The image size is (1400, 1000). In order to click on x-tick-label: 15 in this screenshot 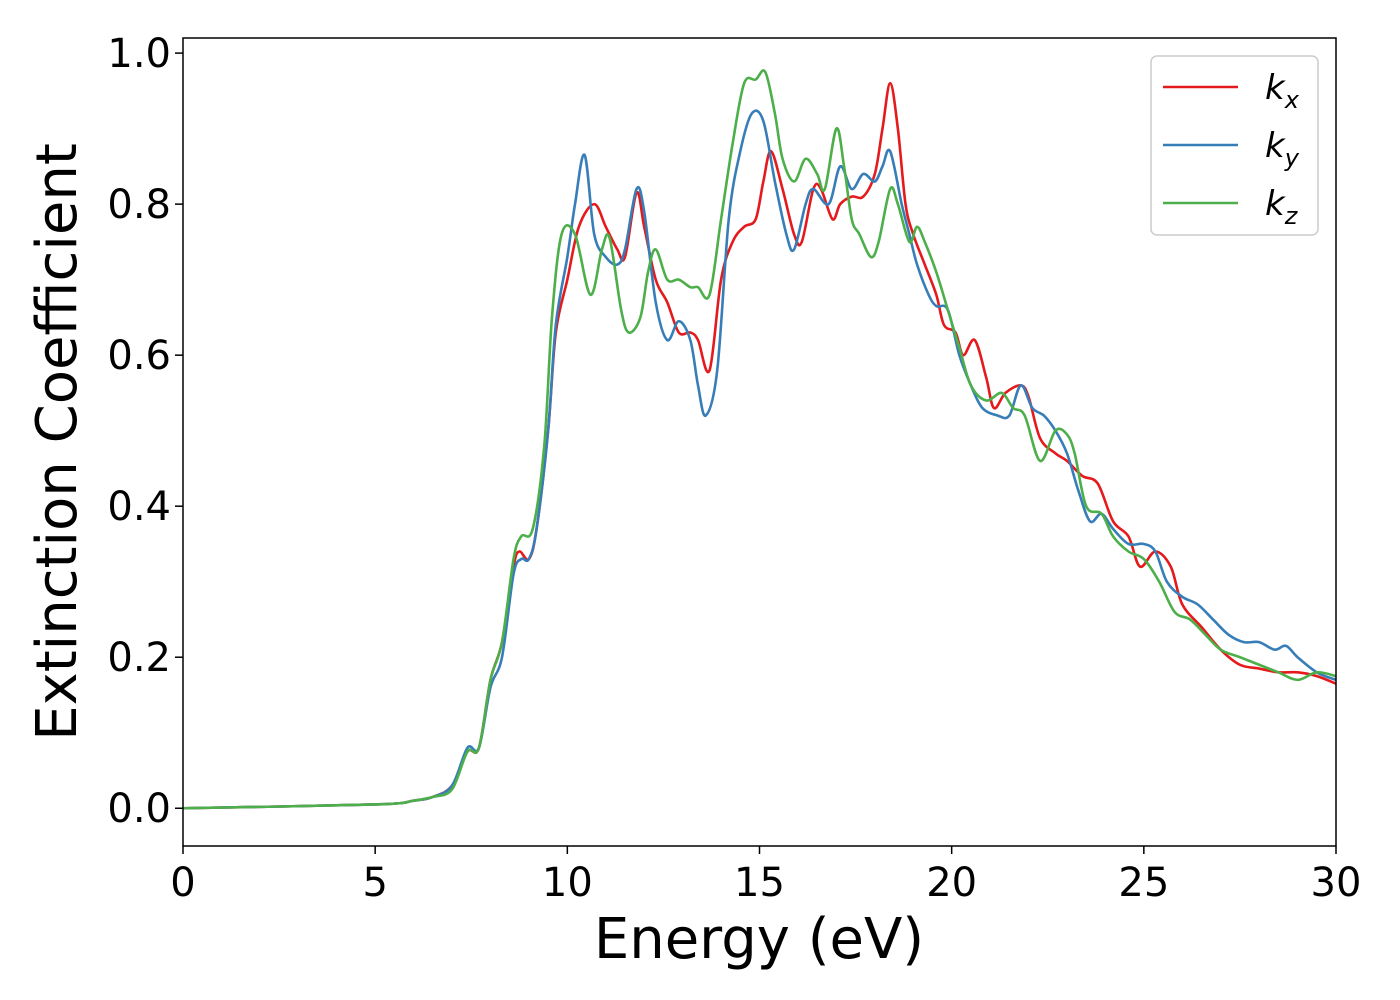, I will do `click(759, 883)`.